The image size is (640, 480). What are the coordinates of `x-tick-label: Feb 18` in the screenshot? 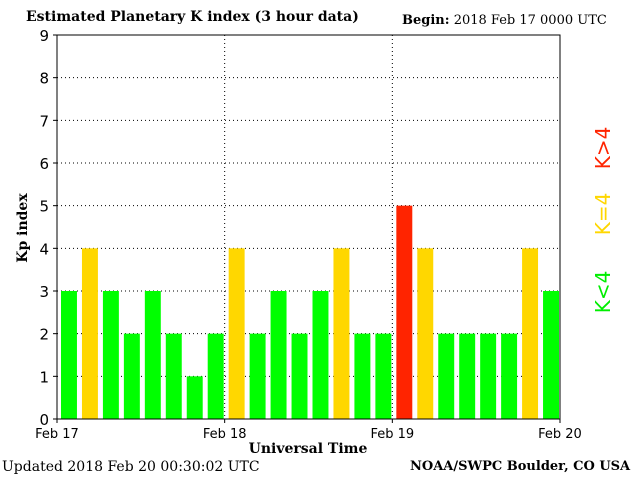 It's located at (225, 434).